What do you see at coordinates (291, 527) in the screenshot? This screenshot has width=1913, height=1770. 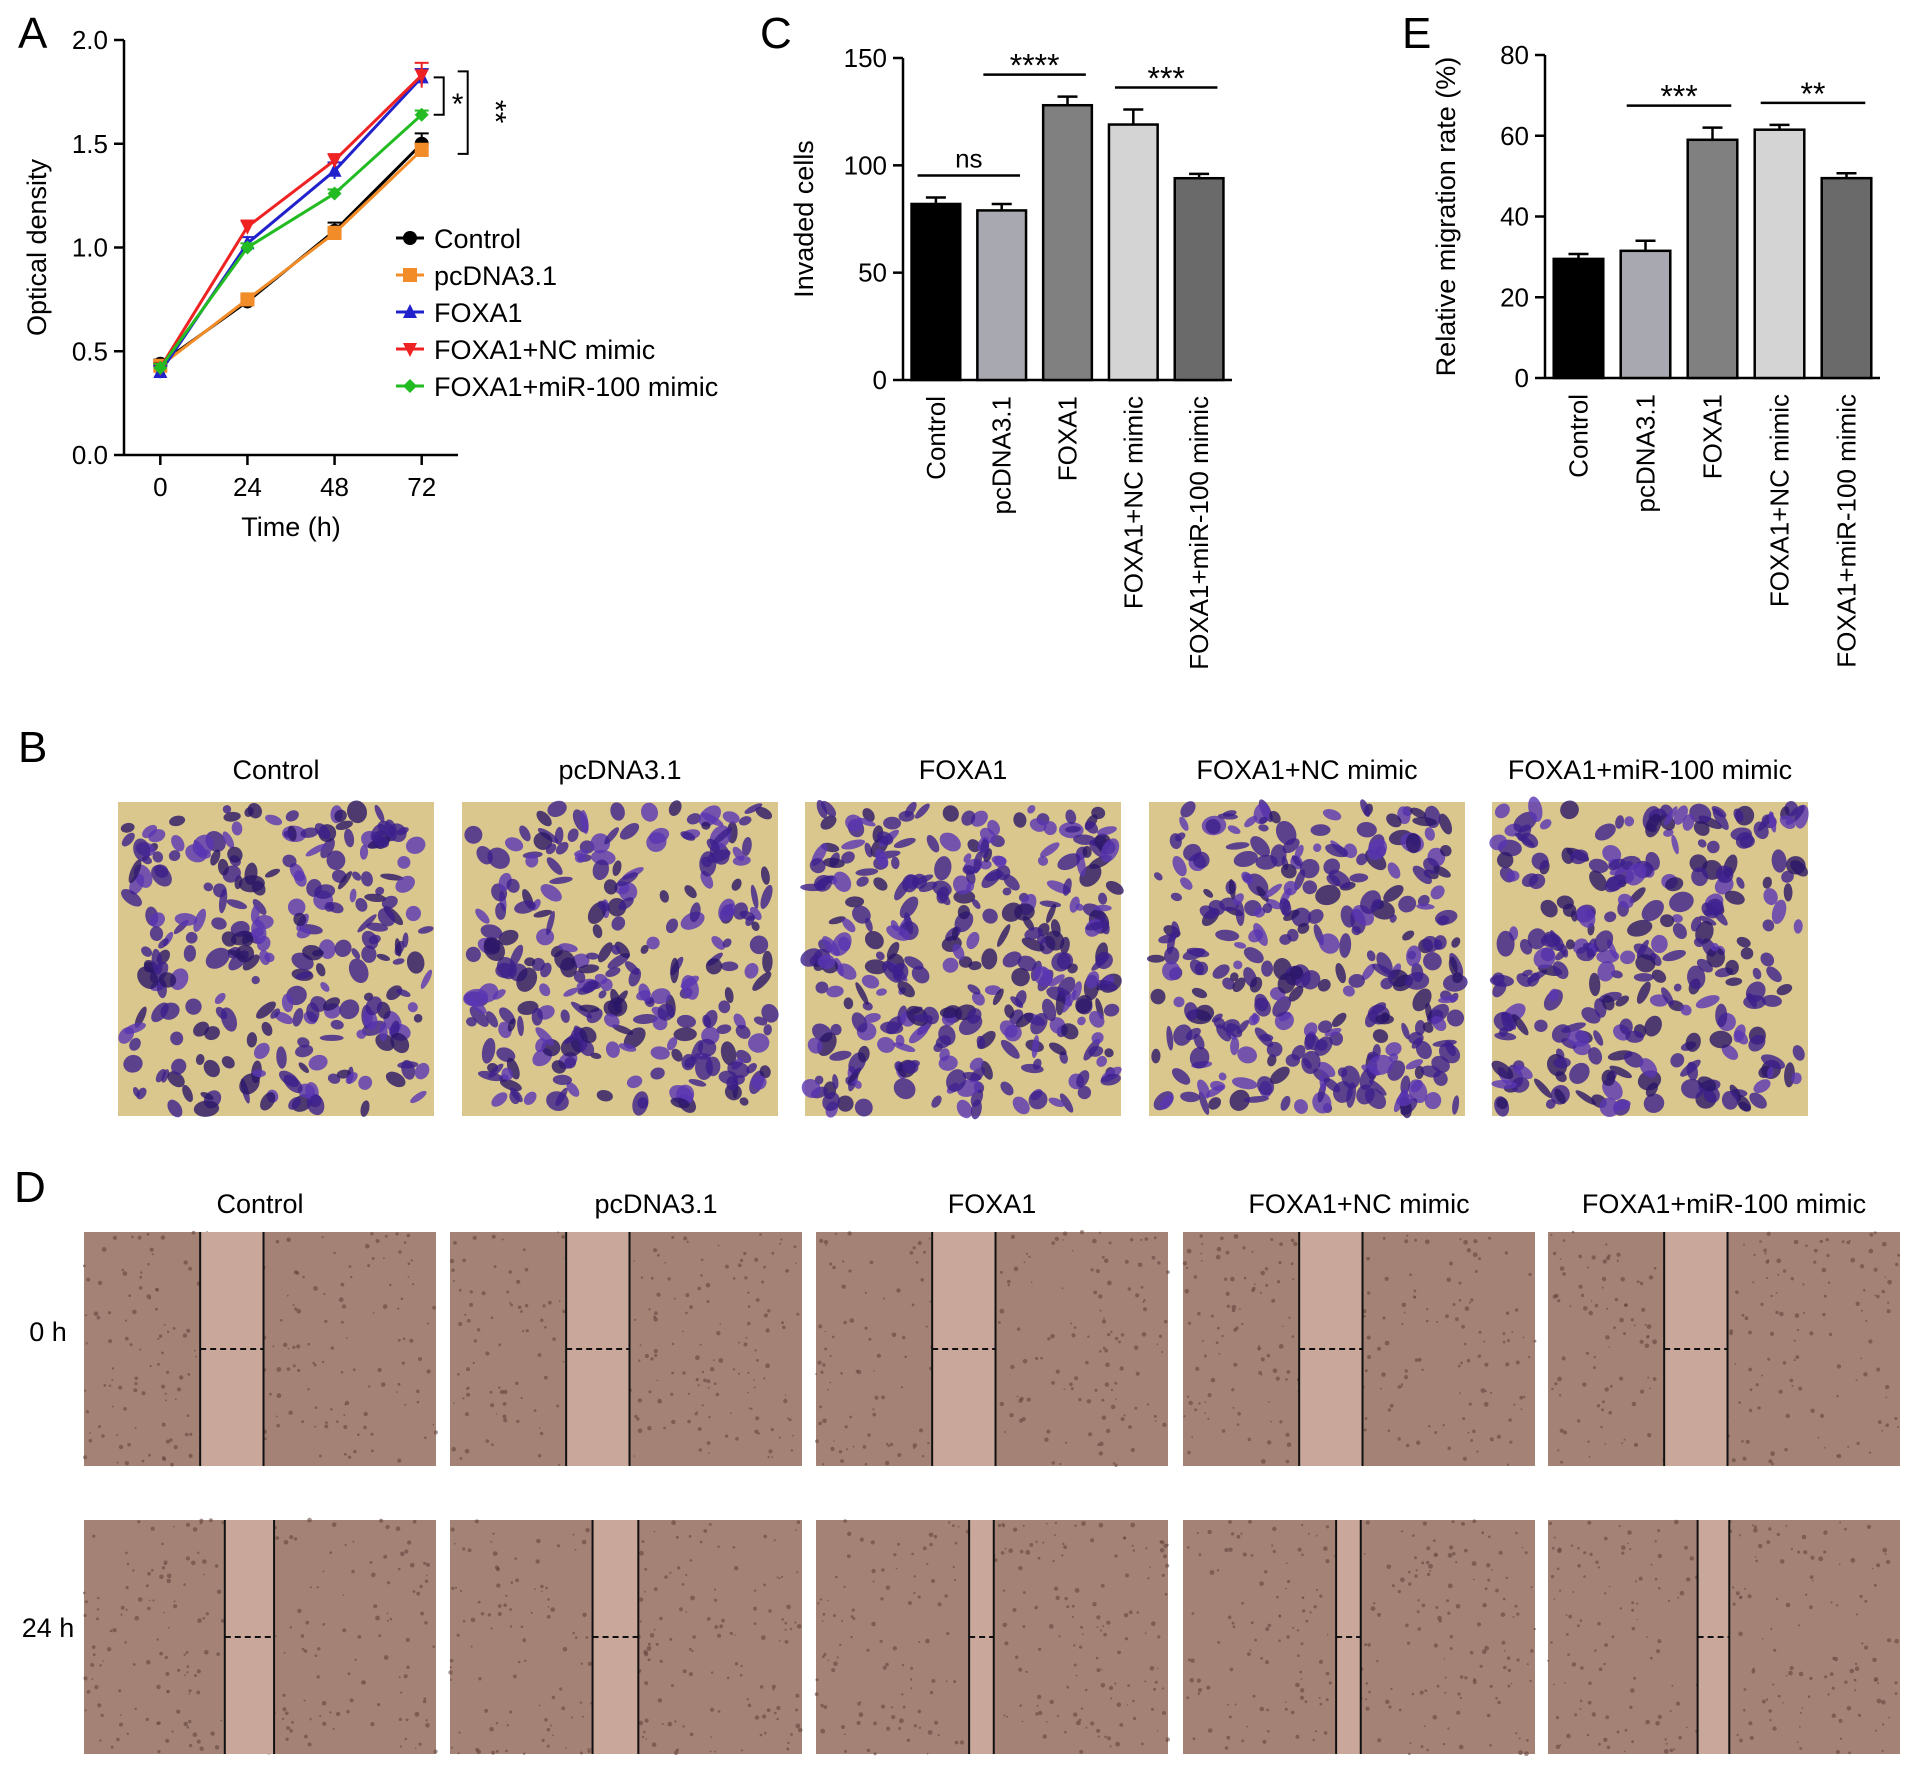 I see `x-axis-title: Time (h)` at bounding box center [291, 527].